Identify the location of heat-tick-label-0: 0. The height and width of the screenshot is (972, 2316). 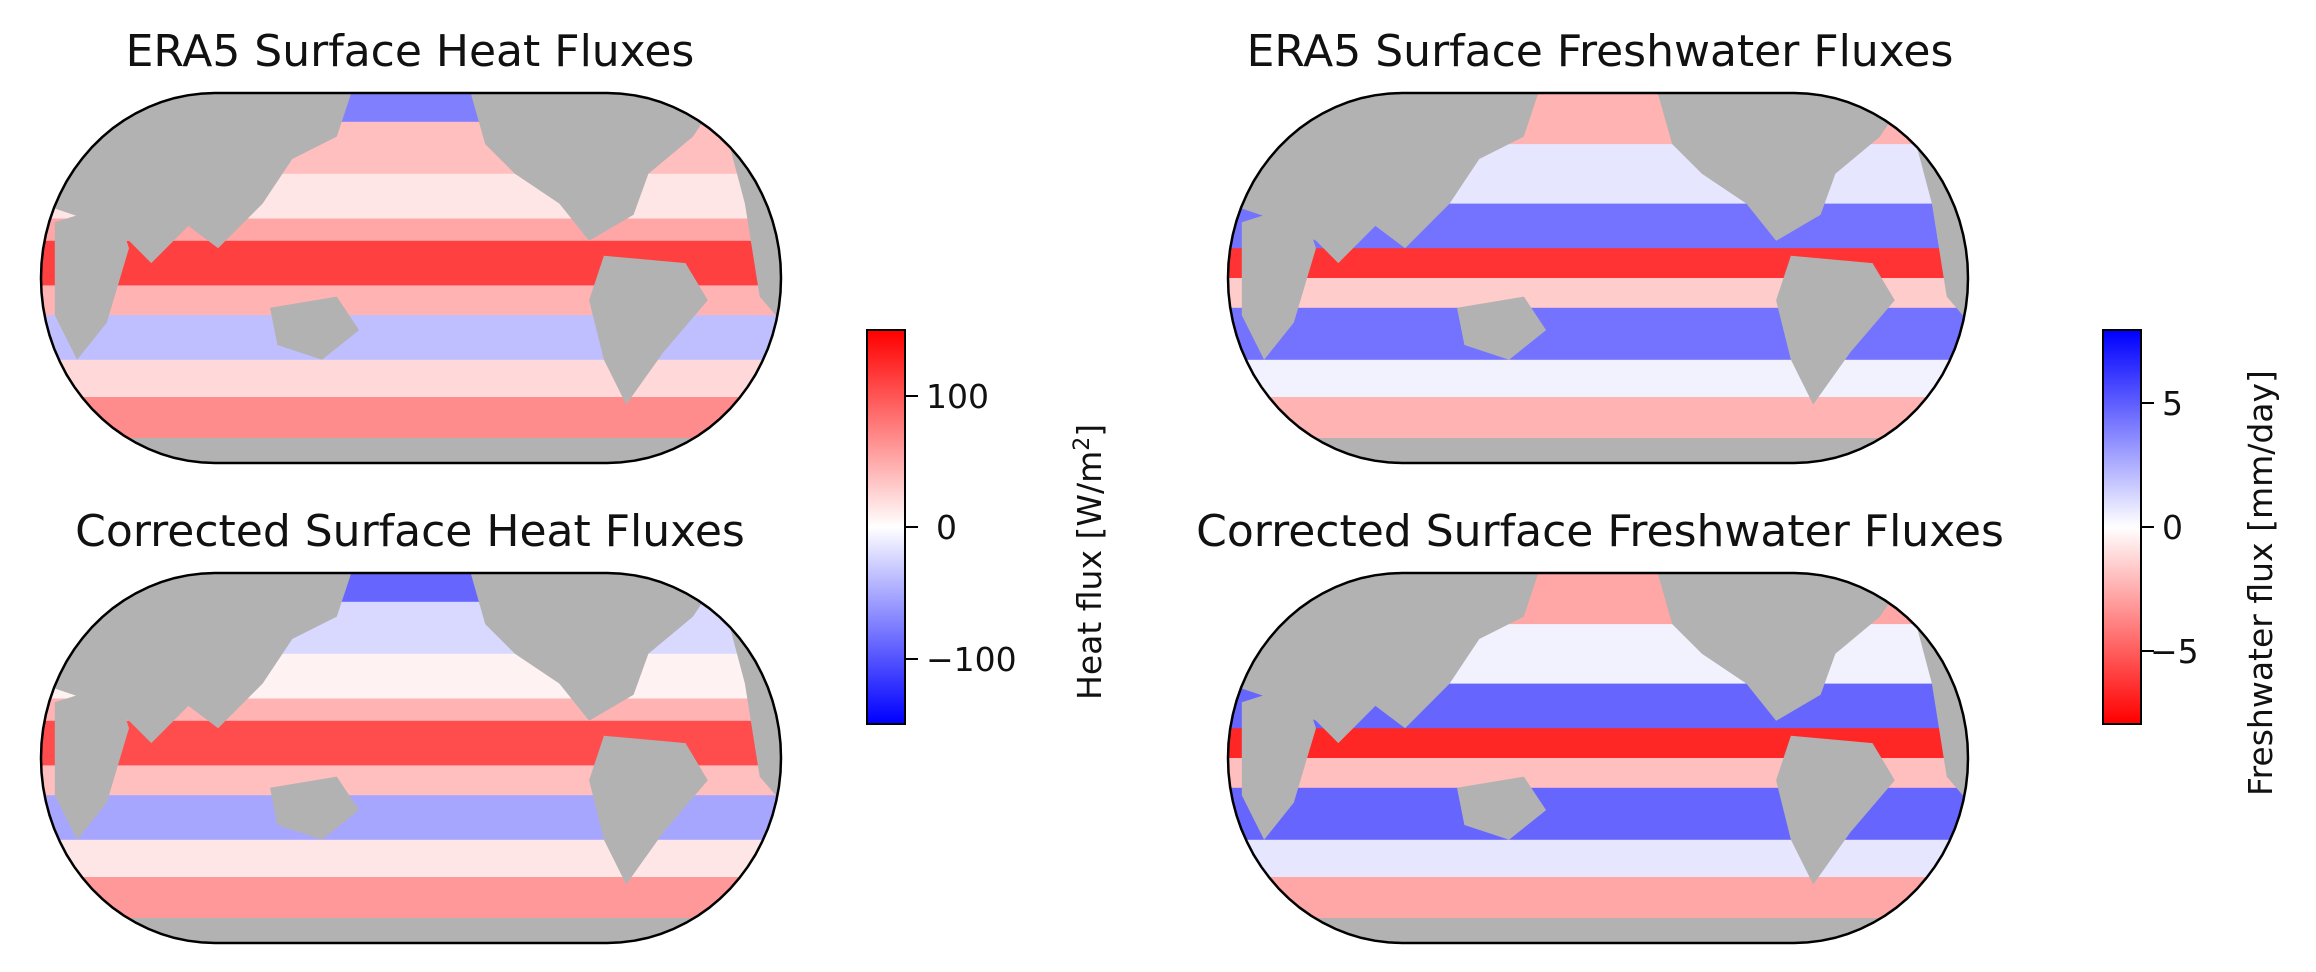
(946, 527).